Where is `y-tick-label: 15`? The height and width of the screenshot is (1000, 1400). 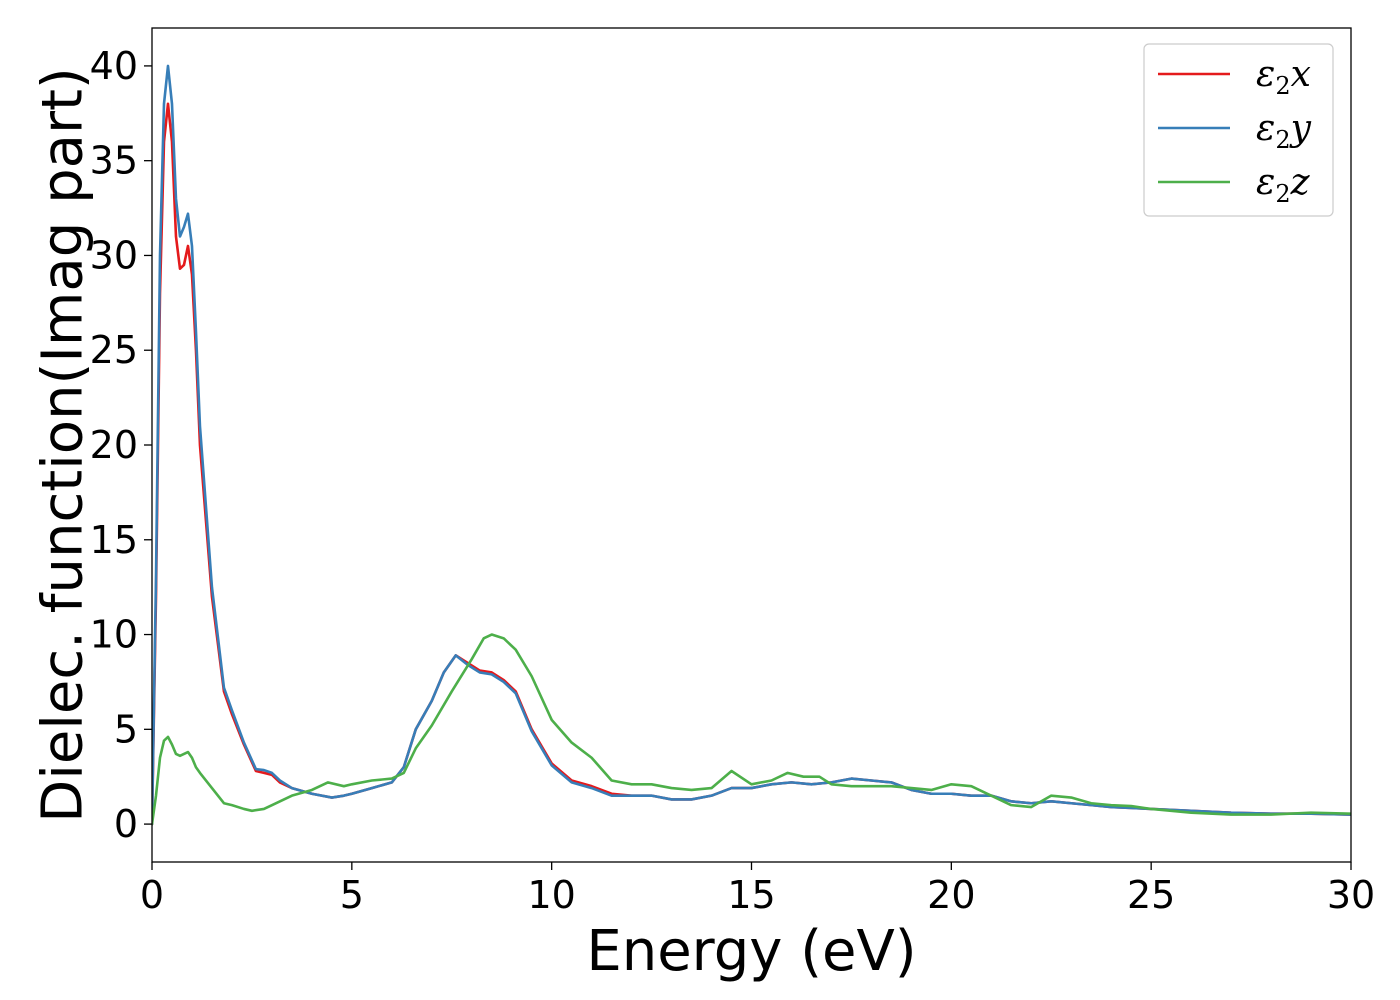
y-tick-label: 15 is located at coordinates (114, 540).